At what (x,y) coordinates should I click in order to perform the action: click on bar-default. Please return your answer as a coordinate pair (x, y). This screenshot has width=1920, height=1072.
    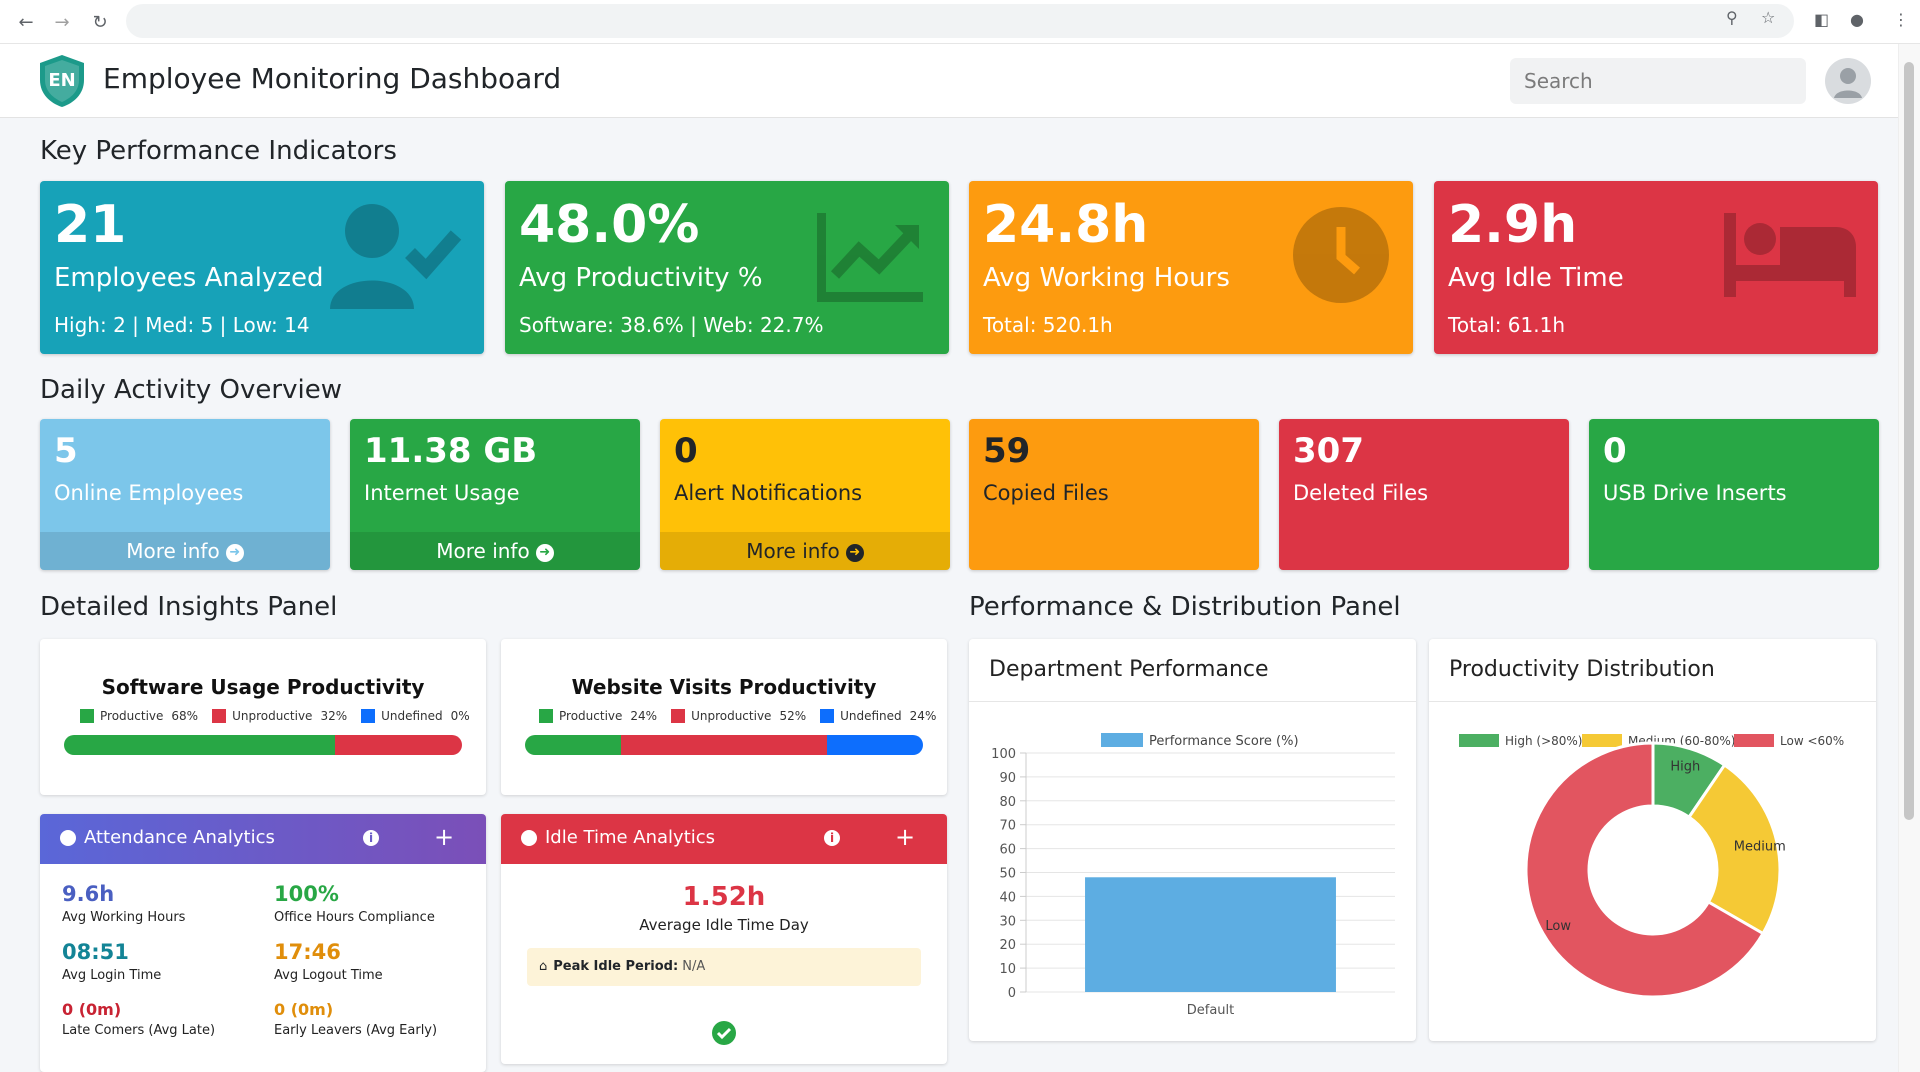
    Looking at the image, I should click on (1210, 934).